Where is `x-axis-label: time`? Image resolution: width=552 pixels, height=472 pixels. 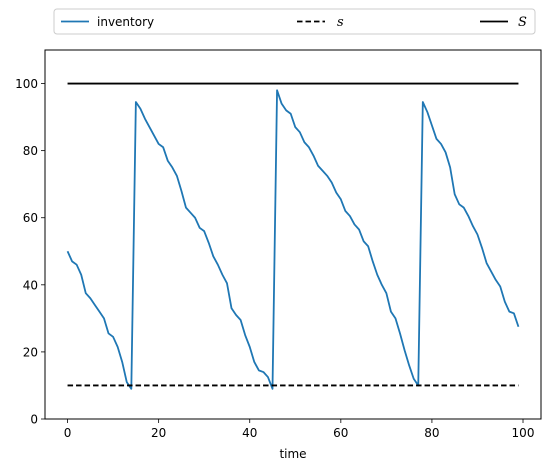 x-axis-label: time is located at coordinates (292, 454).